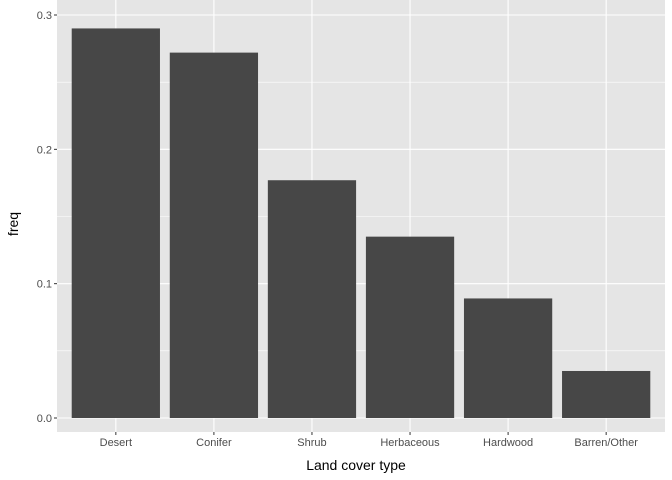  What do you see at coordinates (47, 217) in the screenshot?
I see `y-axis: 0.0 0.1 0.2 0.3` at bounding box center [47, 217].